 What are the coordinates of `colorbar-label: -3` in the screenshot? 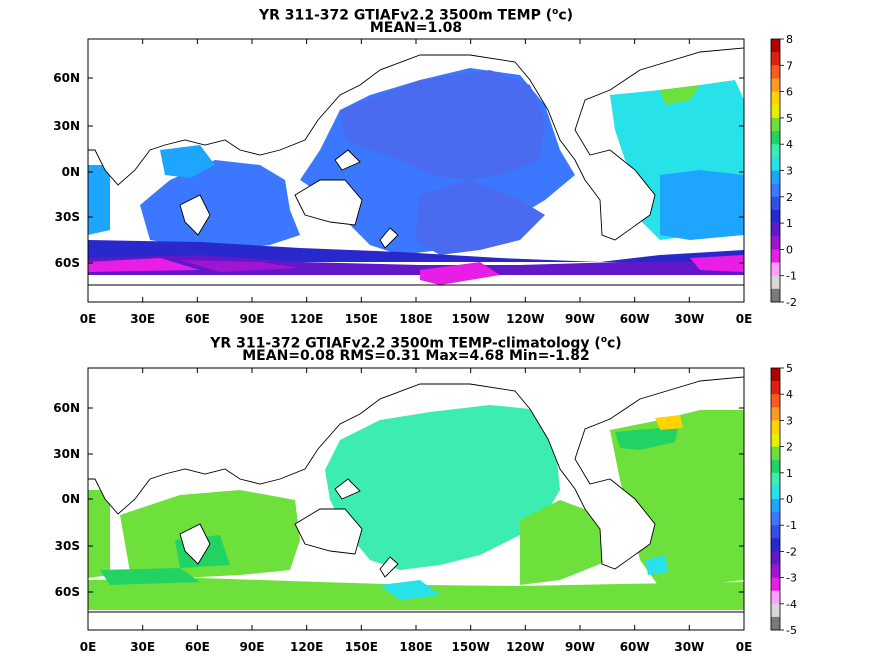 It's located at (791, 578).